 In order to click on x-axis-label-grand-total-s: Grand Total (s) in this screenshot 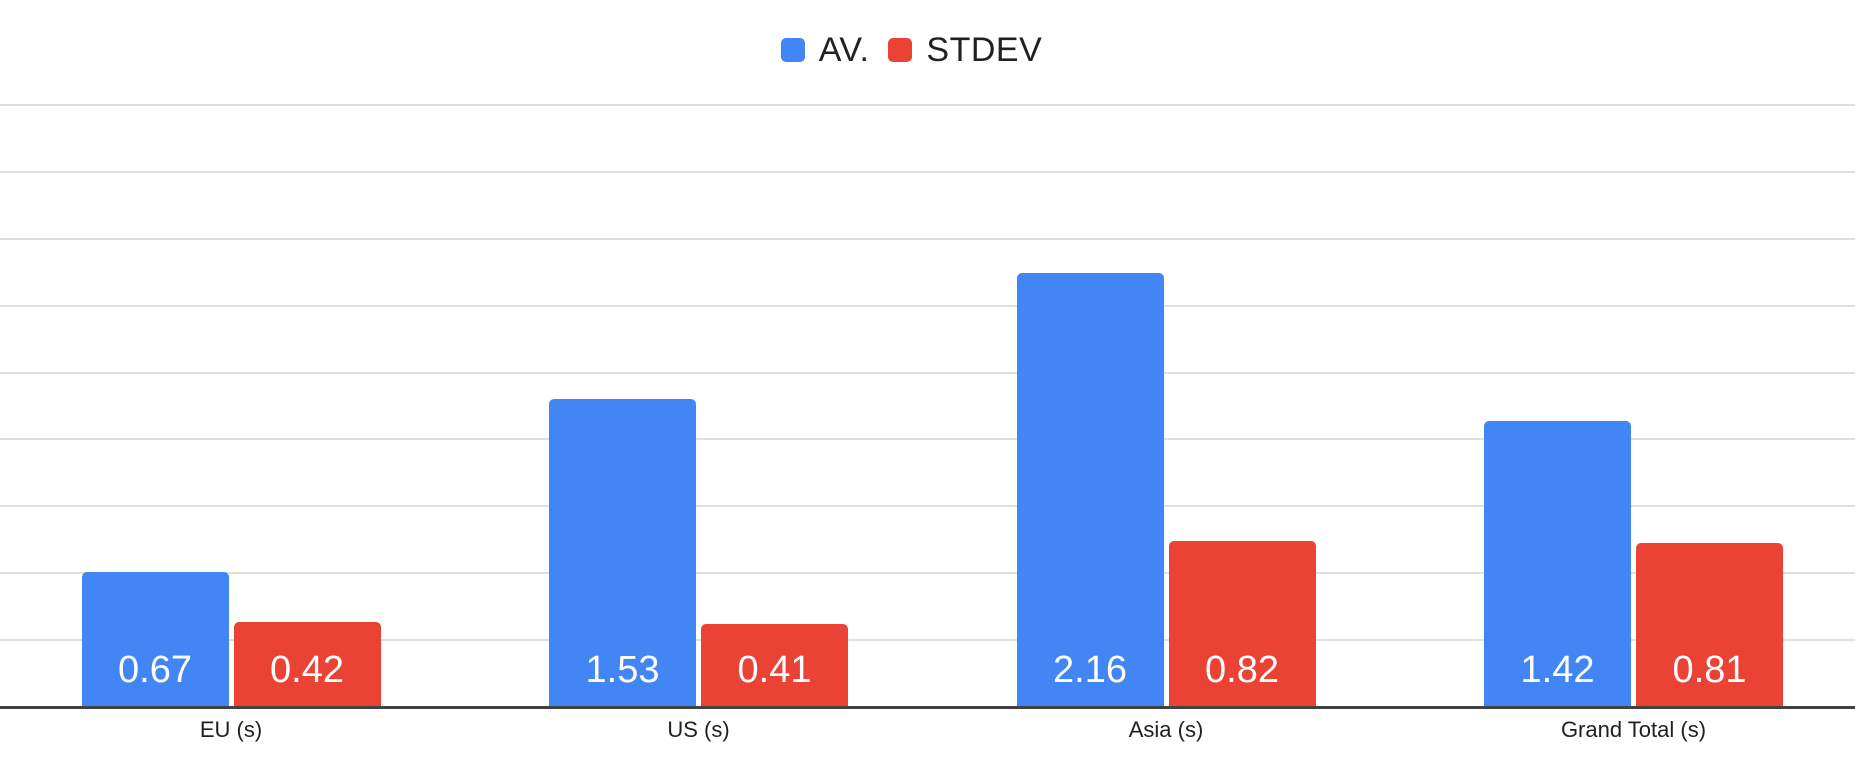, I will do `click(1633, 729)`.